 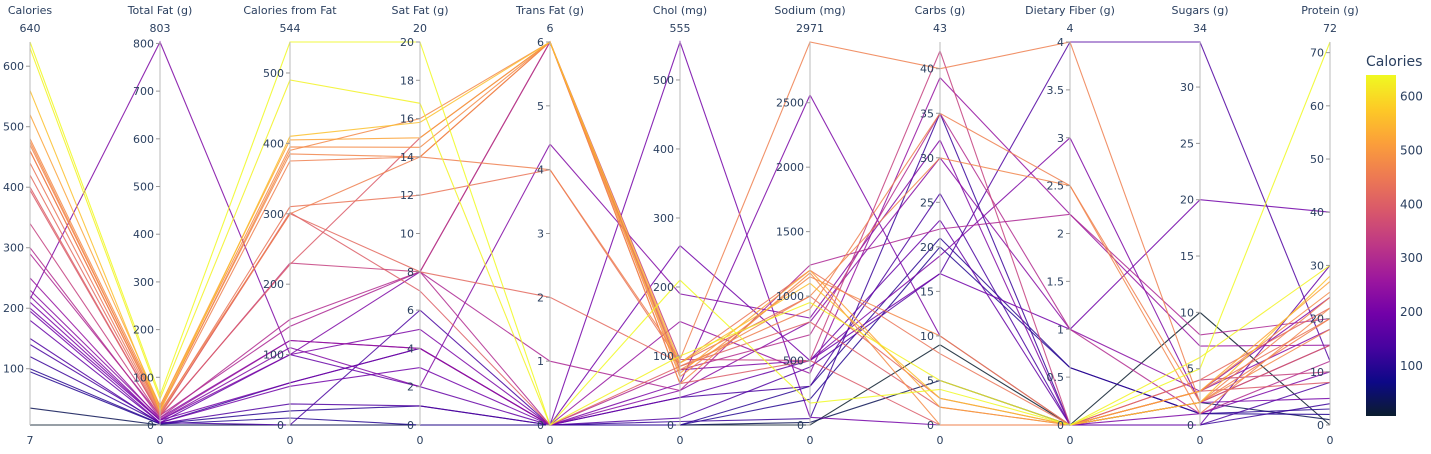 I want to click on tick-label: 1, so click(x=540, y=361).